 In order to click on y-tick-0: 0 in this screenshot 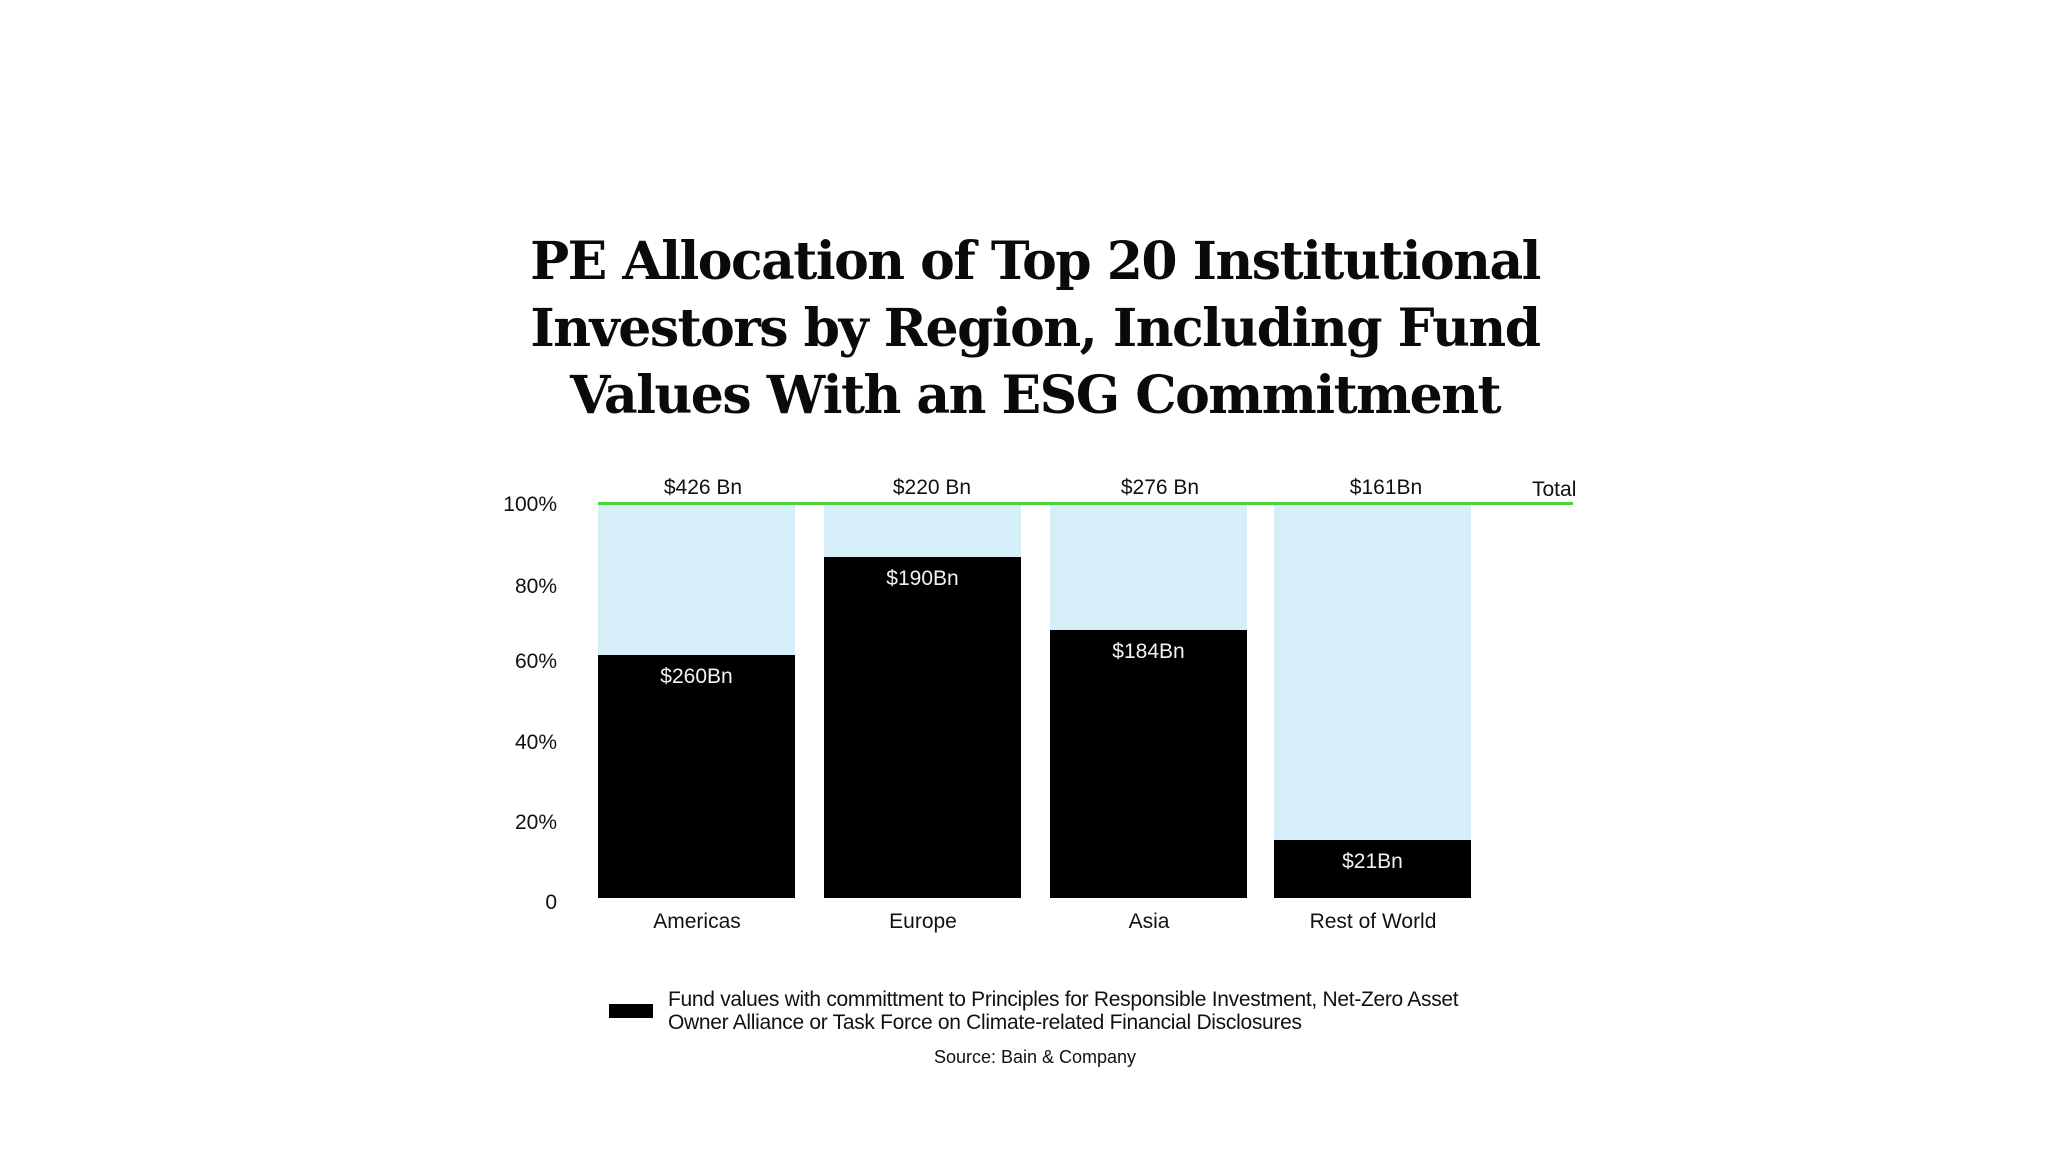, I will do `click(551, 902)`.